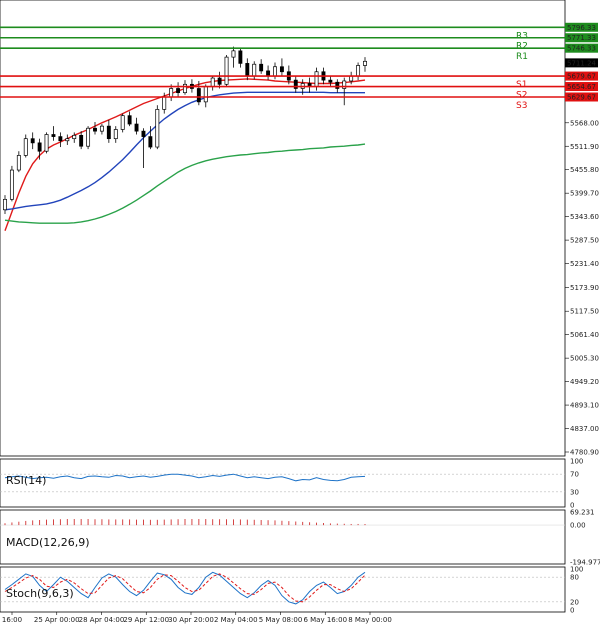 The image size is (600, 626). Describe the element at coordinates (370, 620) in the screenshot. I see `x-tick-label: 8 May 00:00` at that location.